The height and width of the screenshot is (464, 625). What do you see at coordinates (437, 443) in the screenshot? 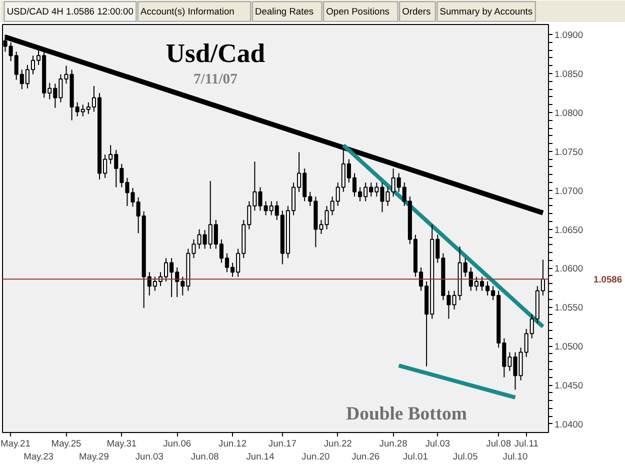
I see `x-tick-label: Jul.03` at bounding box center [437, 443].